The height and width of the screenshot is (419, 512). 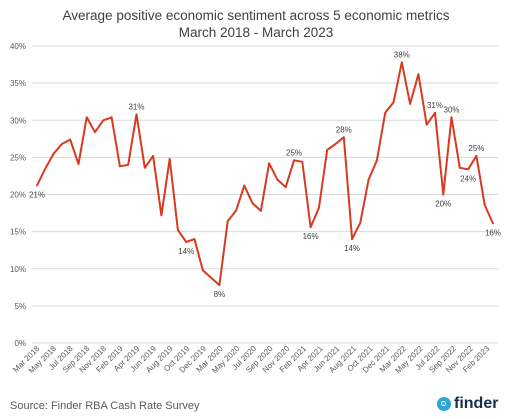 I want to click on y-tick-label: 25%, so click(x=18, y=157).